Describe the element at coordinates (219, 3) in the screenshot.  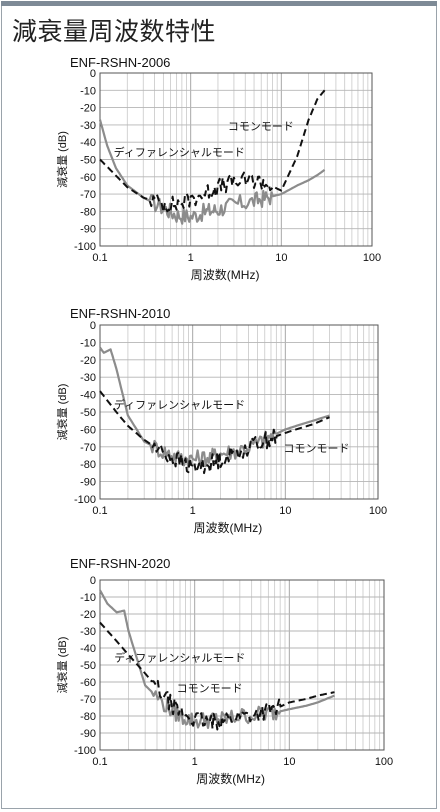
I see `header-accent-bar` at that location.